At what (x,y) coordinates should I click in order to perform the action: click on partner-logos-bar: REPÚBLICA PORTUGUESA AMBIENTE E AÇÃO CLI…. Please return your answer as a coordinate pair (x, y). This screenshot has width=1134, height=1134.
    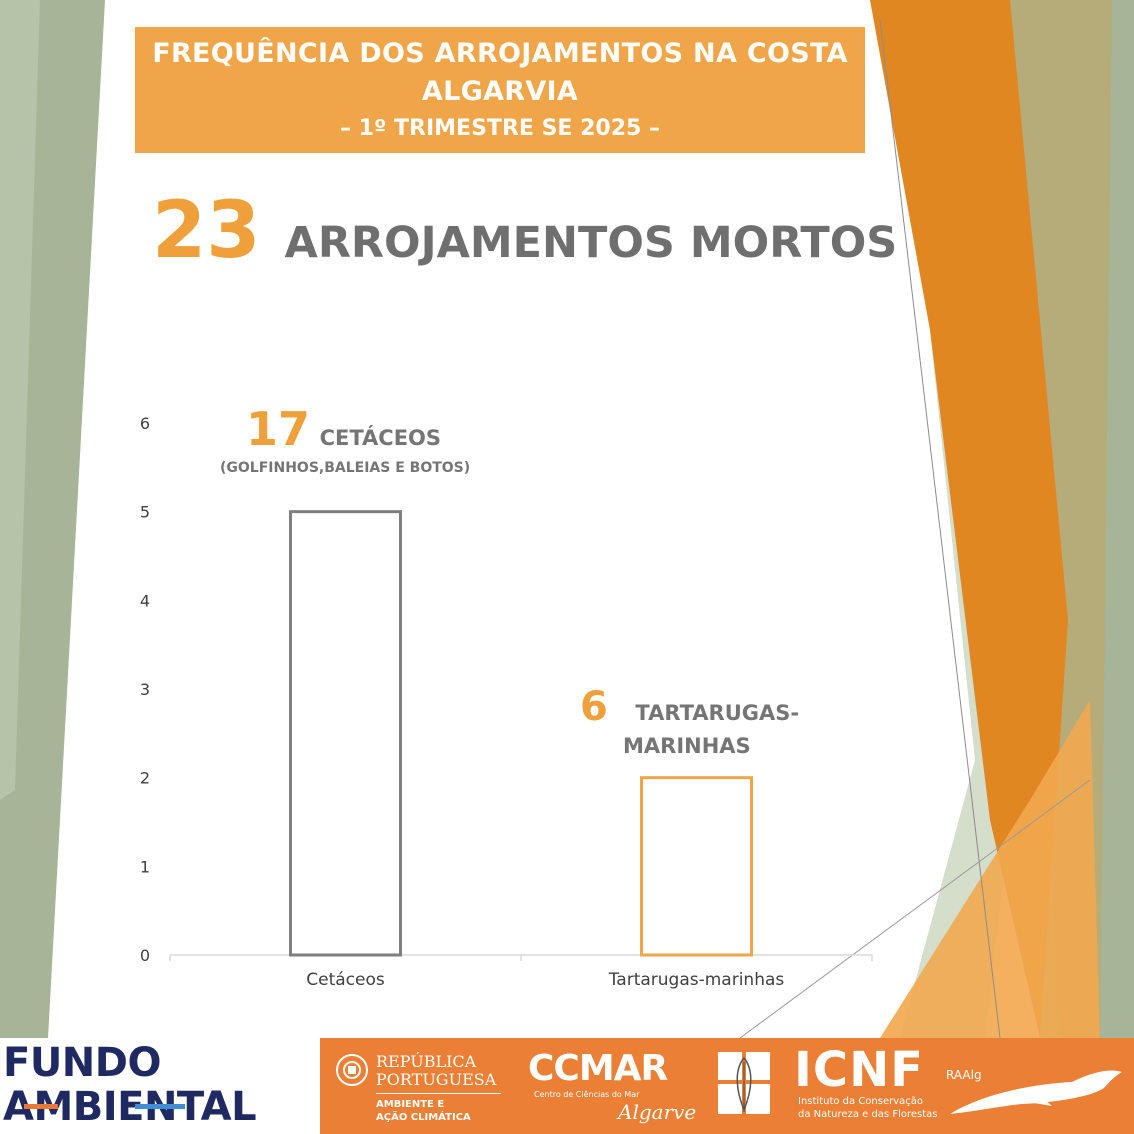
    Looking at the image, I should click on (727, 1086).